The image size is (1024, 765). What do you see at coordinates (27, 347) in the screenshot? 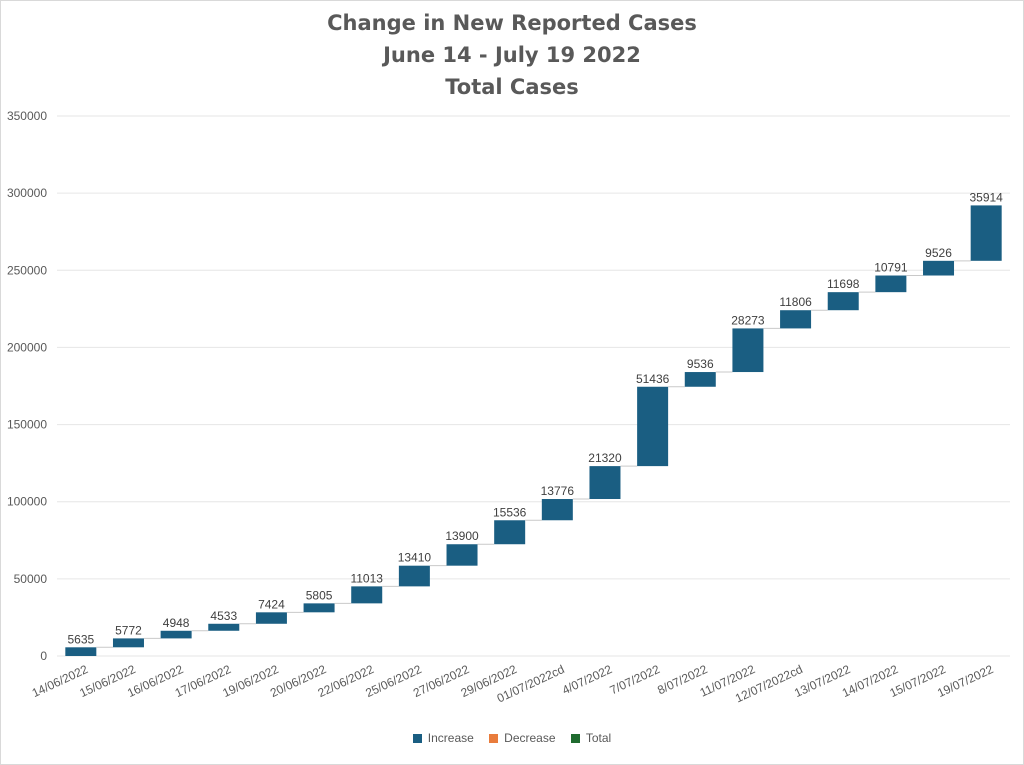
I see `y-tick-label: 200000` at bounding box center [27, 347].